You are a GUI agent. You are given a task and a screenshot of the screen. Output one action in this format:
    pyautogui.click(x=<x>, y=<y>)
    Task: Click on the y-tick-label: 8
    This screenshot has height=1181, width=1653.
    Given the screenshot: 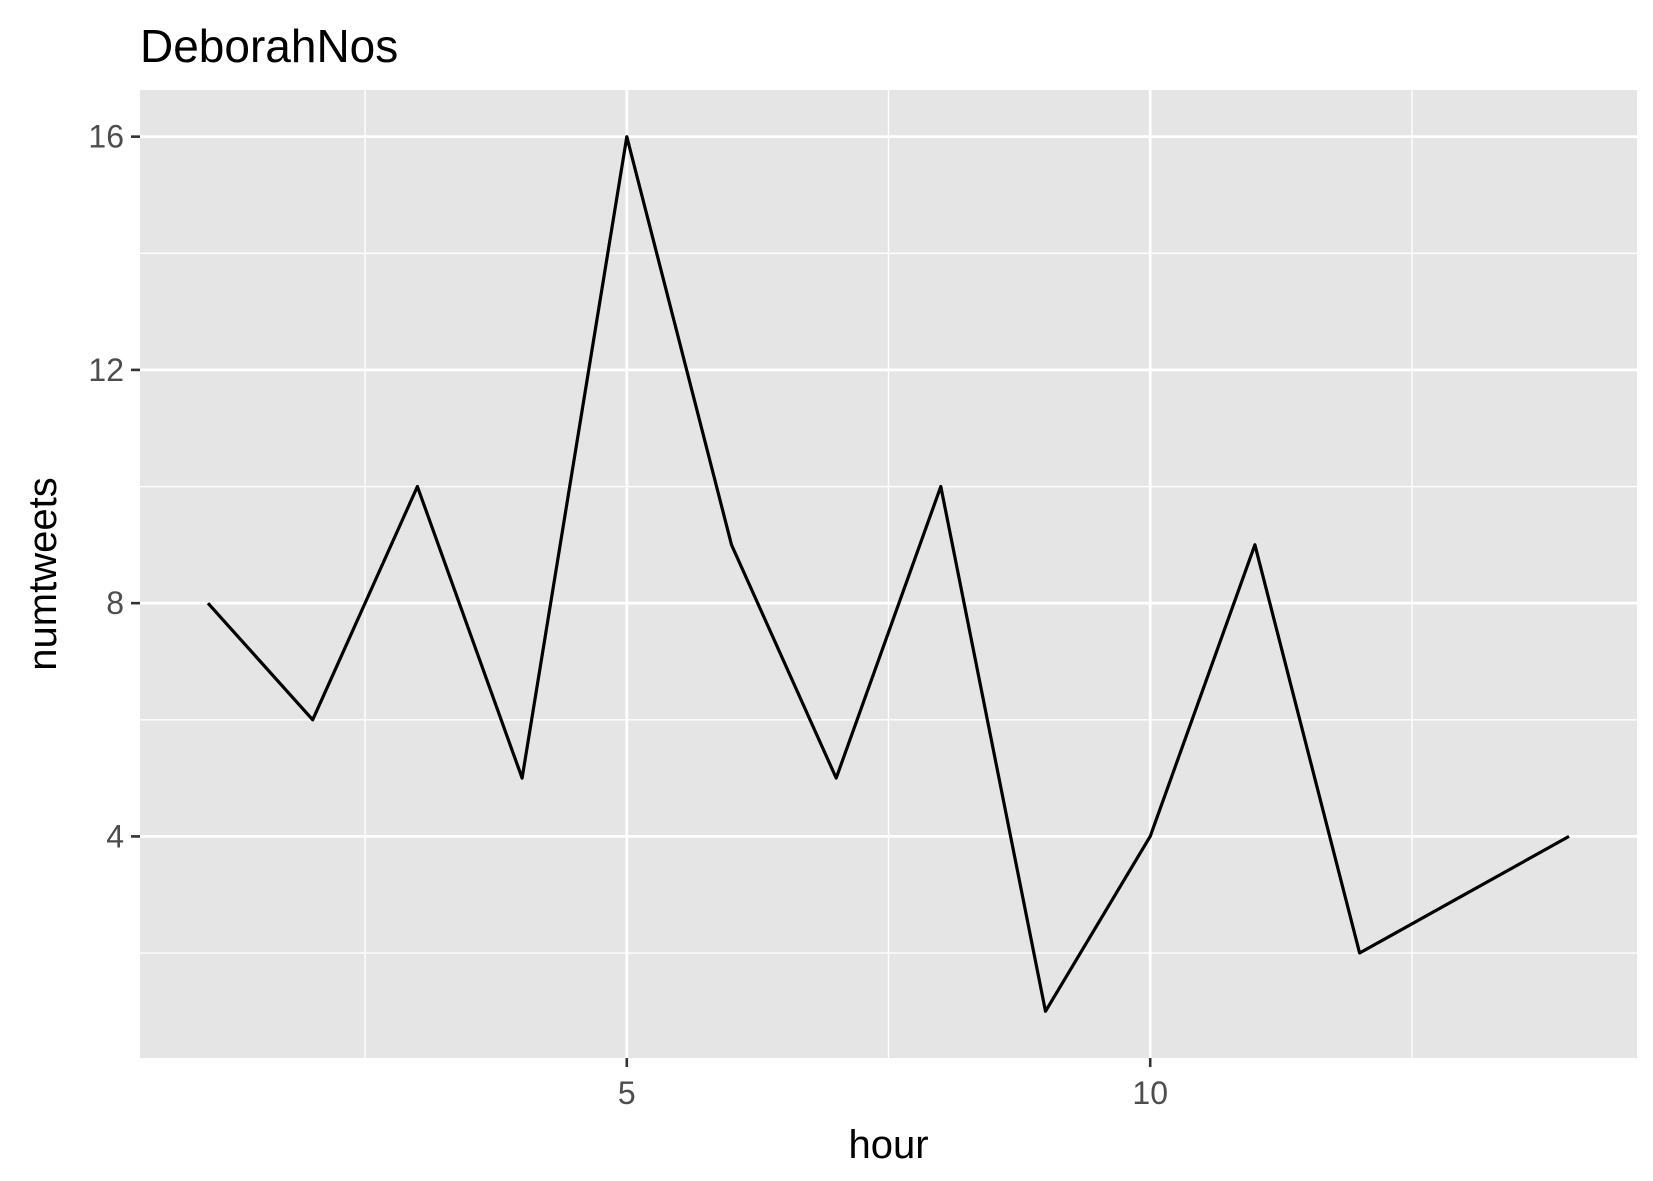 What is the action you would take?
    pyautogui.click(x=115, y=603)
    